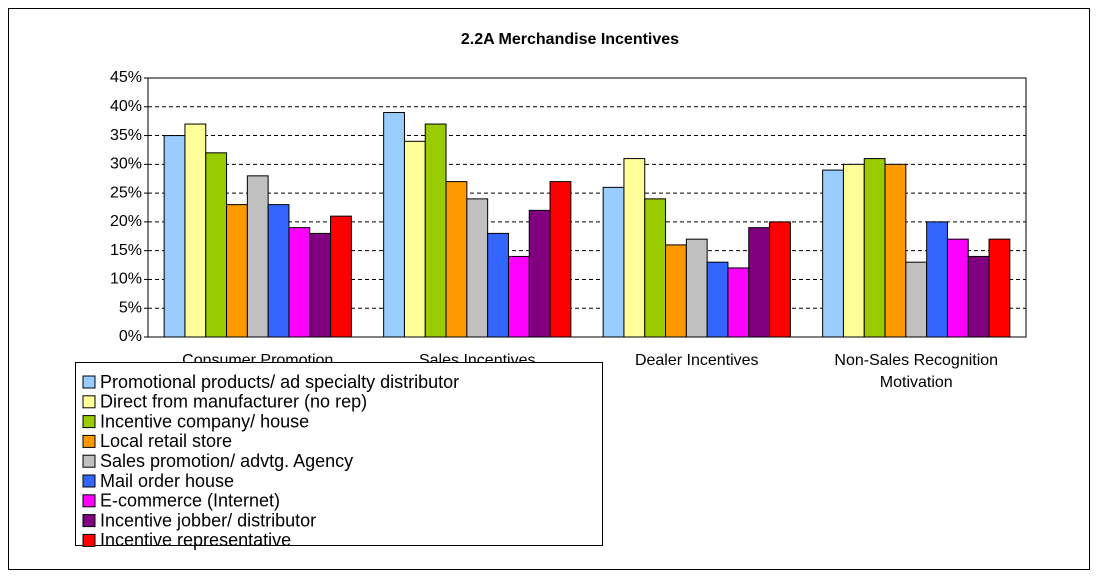 This screenshot has width=1099, height=578. Describe the element at coordinates (126, 192) in the screenshot. I see `y-tick-label: 25%` at that location.